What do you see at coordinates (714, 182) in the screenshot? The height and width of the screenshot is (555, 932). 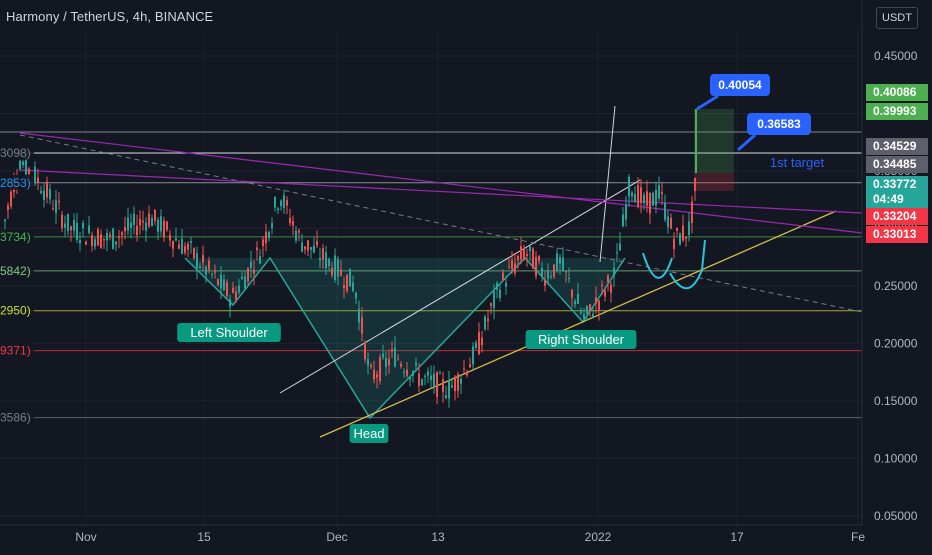 I see `stop-loss-zone` at bounding box center [714, 182].